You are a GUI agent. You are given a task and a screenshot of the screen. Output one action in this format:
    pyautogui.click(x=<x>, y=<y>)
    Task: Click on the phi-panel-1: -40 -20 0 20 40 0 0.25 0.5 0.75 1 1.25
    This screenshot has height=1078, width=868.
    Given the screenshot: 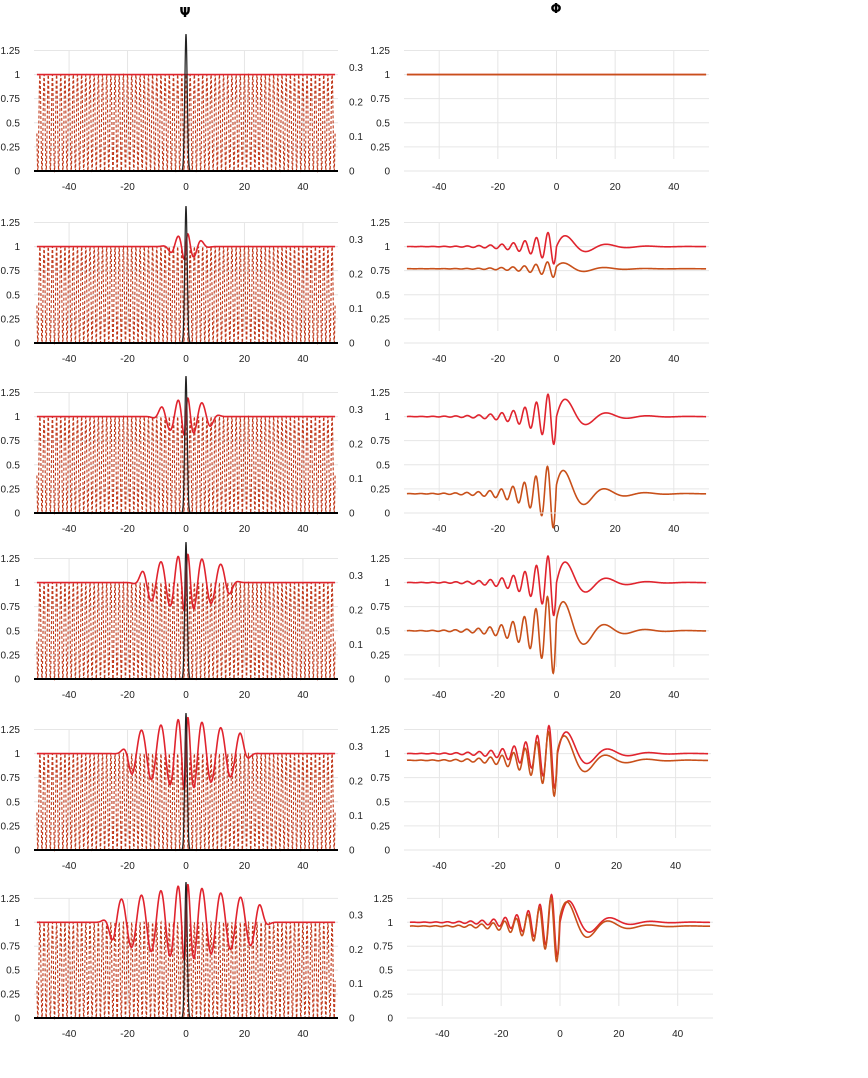 What is the action you would take?
    pyautogui.click(x=540, y=291)
    